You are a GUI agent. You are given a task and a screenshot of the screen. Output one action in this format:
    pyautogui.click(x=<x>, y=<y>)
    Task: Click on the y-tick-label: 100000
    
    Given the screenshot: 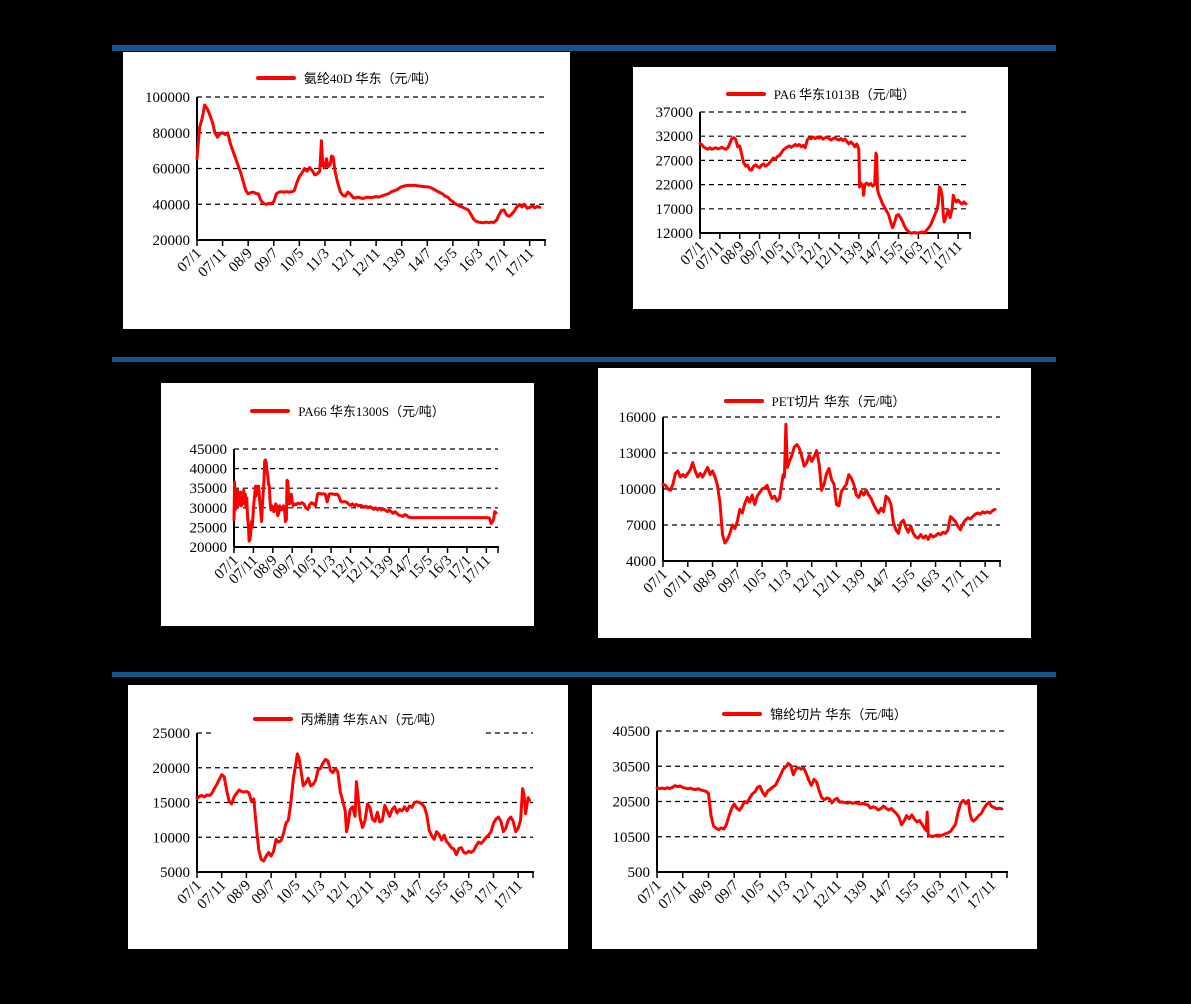 What is the action you would take?
    pyautogui.click(x=167, y=98)
    